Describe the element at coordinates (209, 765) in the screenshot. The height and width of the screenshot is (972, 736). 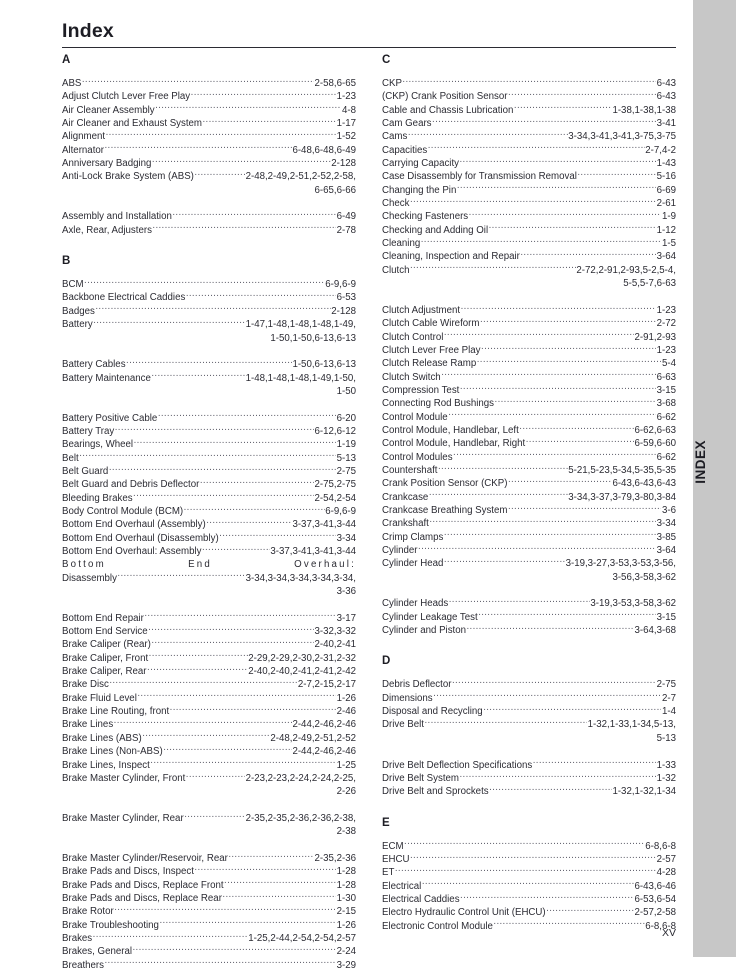
I see `index-entry: Brake Lines, Inspect 1-25` at that location.